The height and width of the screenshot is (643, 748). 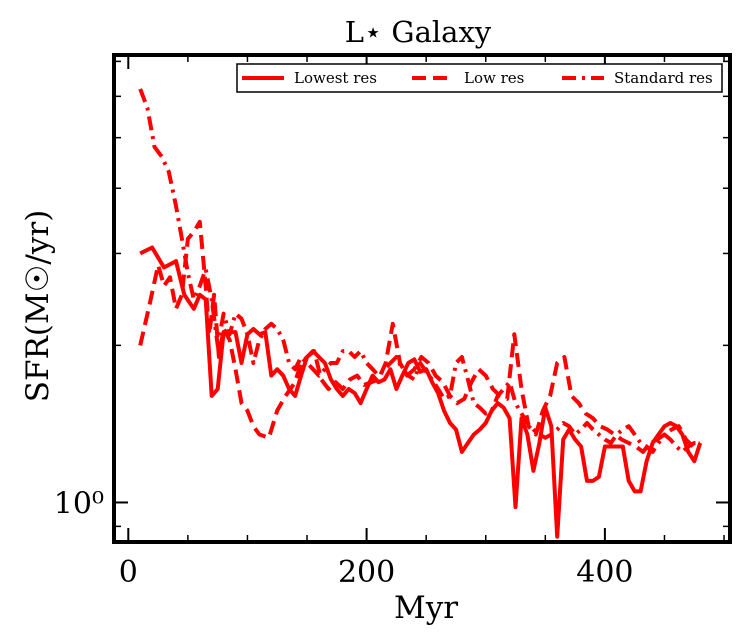 I want to click on x-axis-label: Myr, so click(x=426, y=608).